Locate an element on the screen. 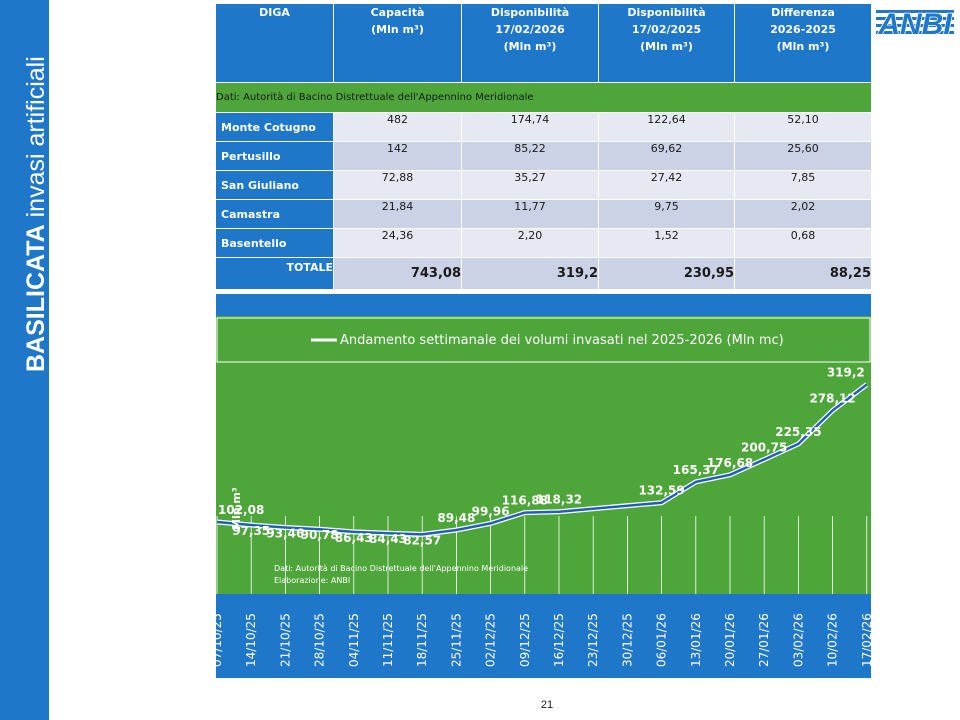  x-tick-label: 30/12/25 is located at coordinates (627, 640).